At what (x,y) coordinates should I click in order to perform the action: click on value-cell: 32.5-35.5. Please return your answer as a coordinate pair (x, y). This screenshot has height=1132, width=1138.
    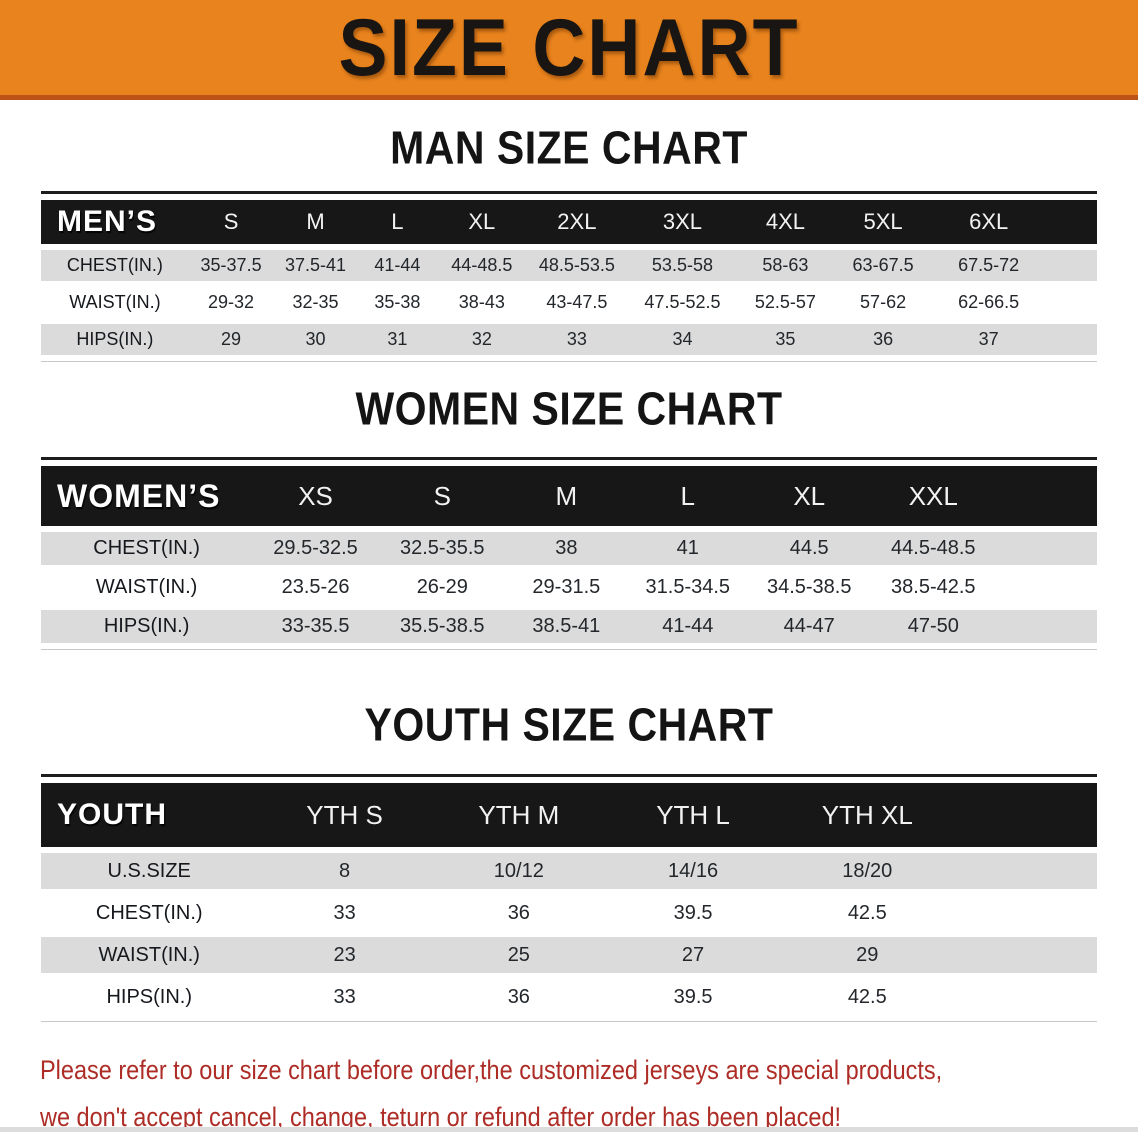
    Looking at the image, I should click on (442, 548).